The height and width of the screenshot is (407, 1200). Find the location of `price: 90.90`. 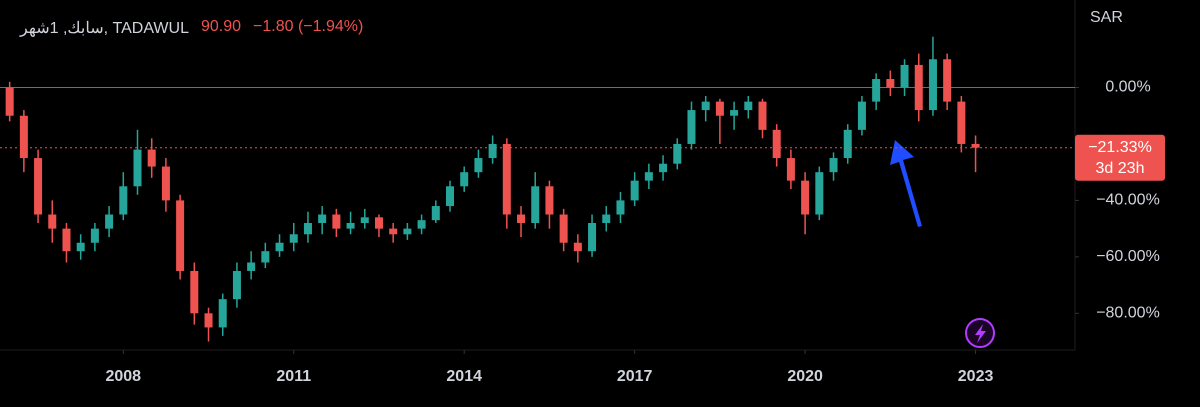

price: 90.90 is located at coordinates (221, 26).